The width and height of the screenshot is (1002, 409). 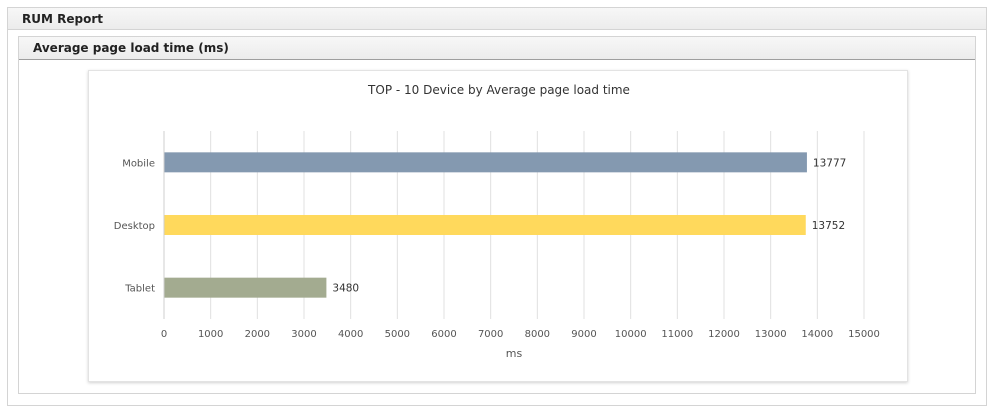 What do you see at coordinates (724, 334) in the screenshot?
I see `x-tick-label: 12000` at bounding box center [724, 334].